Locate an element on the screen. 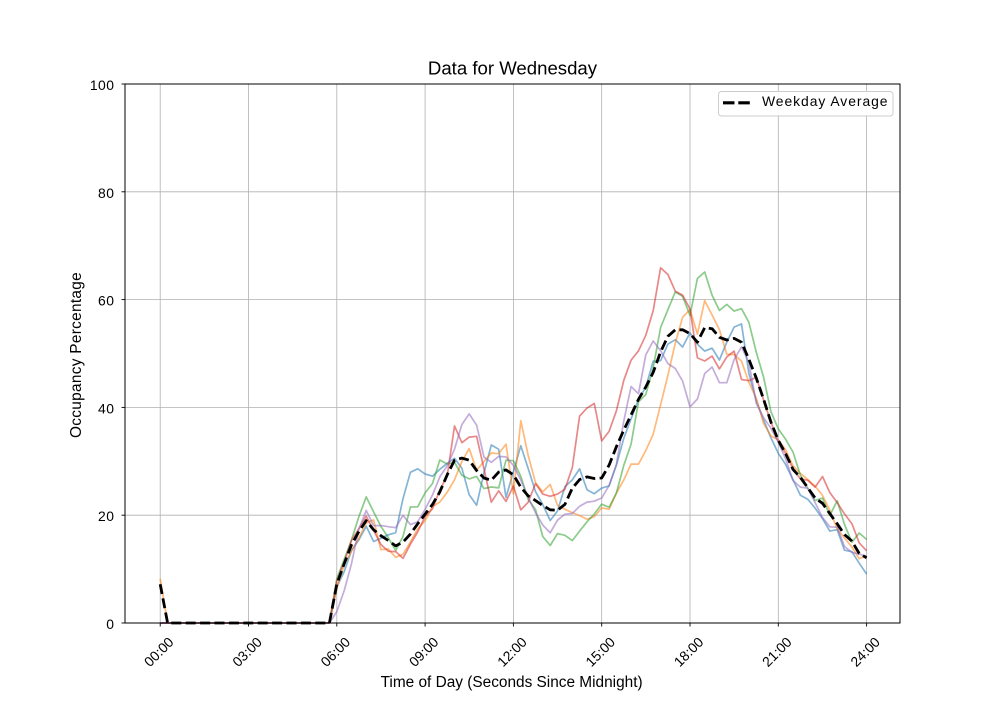  svg-text: 40 is located at coordinates (106, 408).